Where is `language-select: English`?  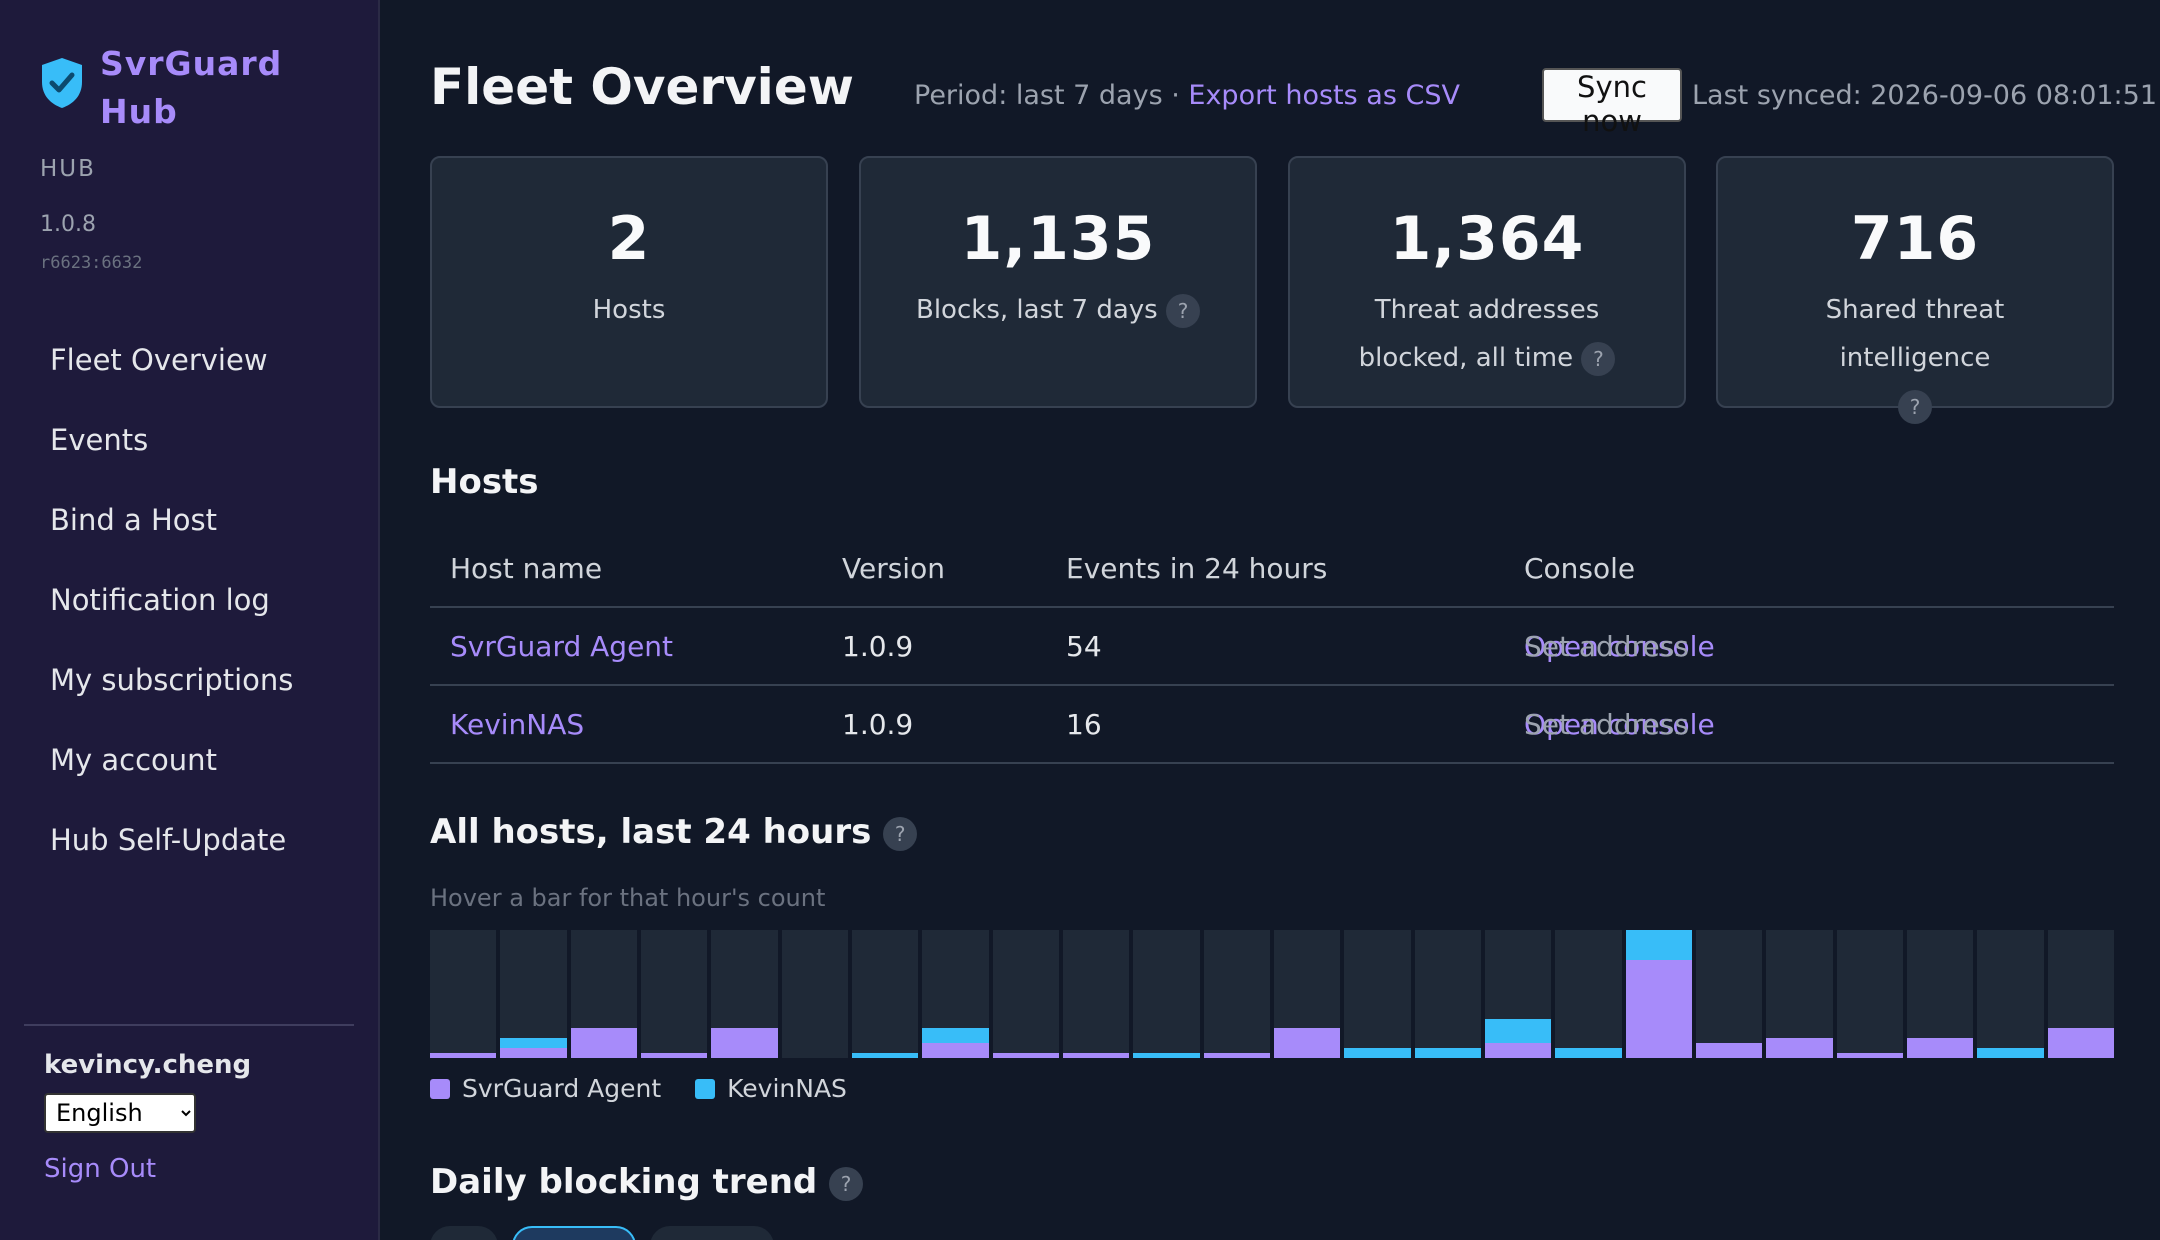
language-select: English is located at coordinates (120, 1113).